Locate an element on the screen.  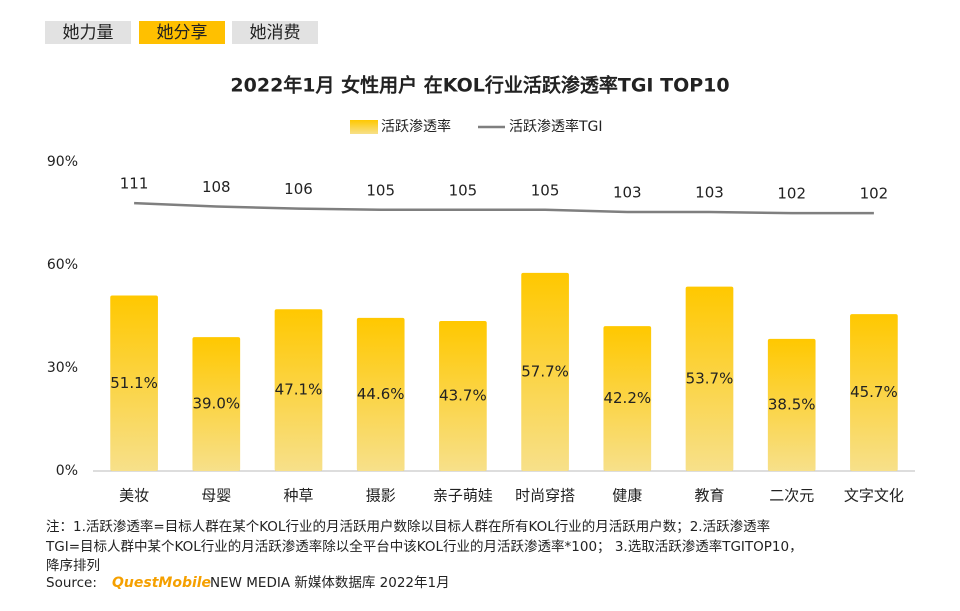
tab: 她分享 is located at coordinates (182, 33).